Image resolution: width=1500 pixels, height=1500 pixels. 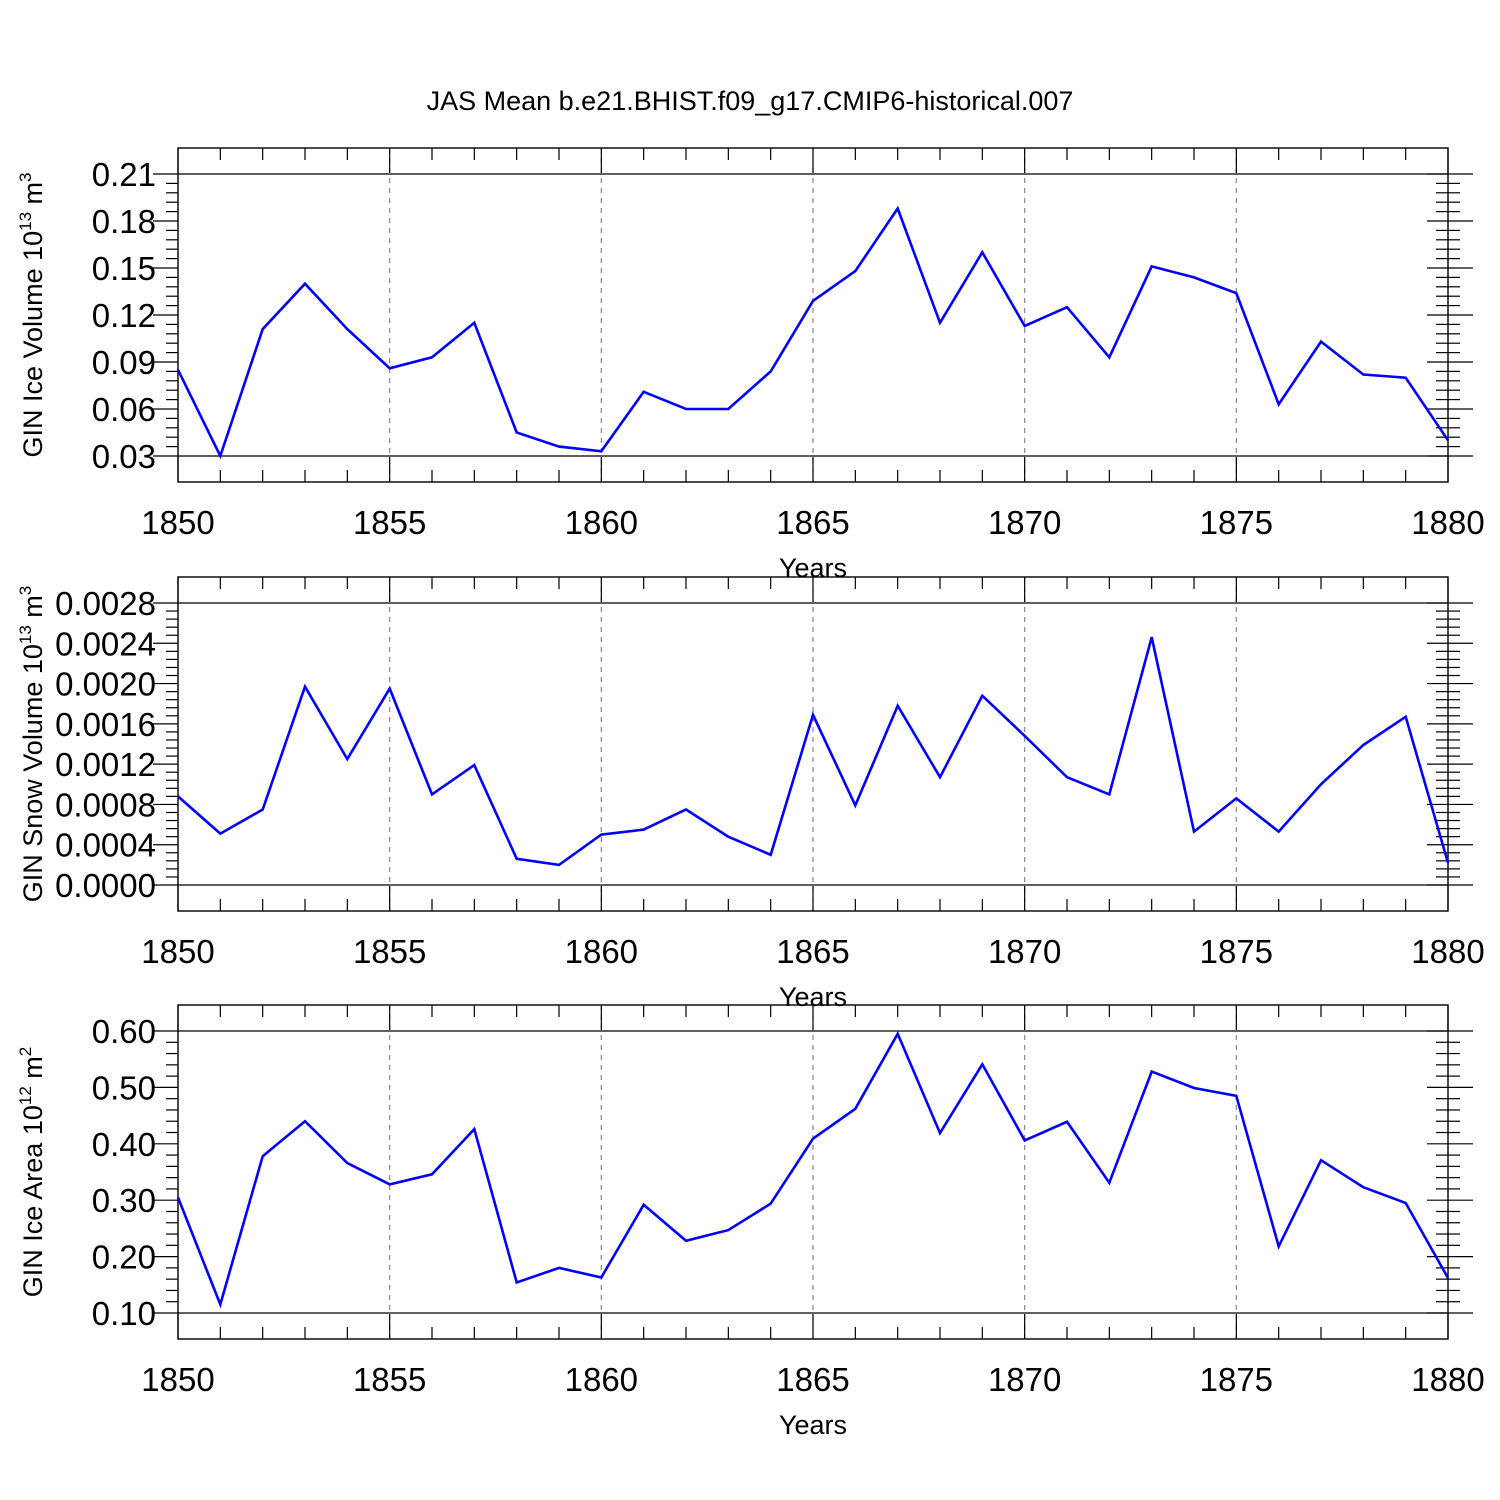 What do you see at coordinates (32, 314) in the screenshot?
I see `y-axis-title: GIN Ice Volume 1013 m3` at bounding box center [32, 314].